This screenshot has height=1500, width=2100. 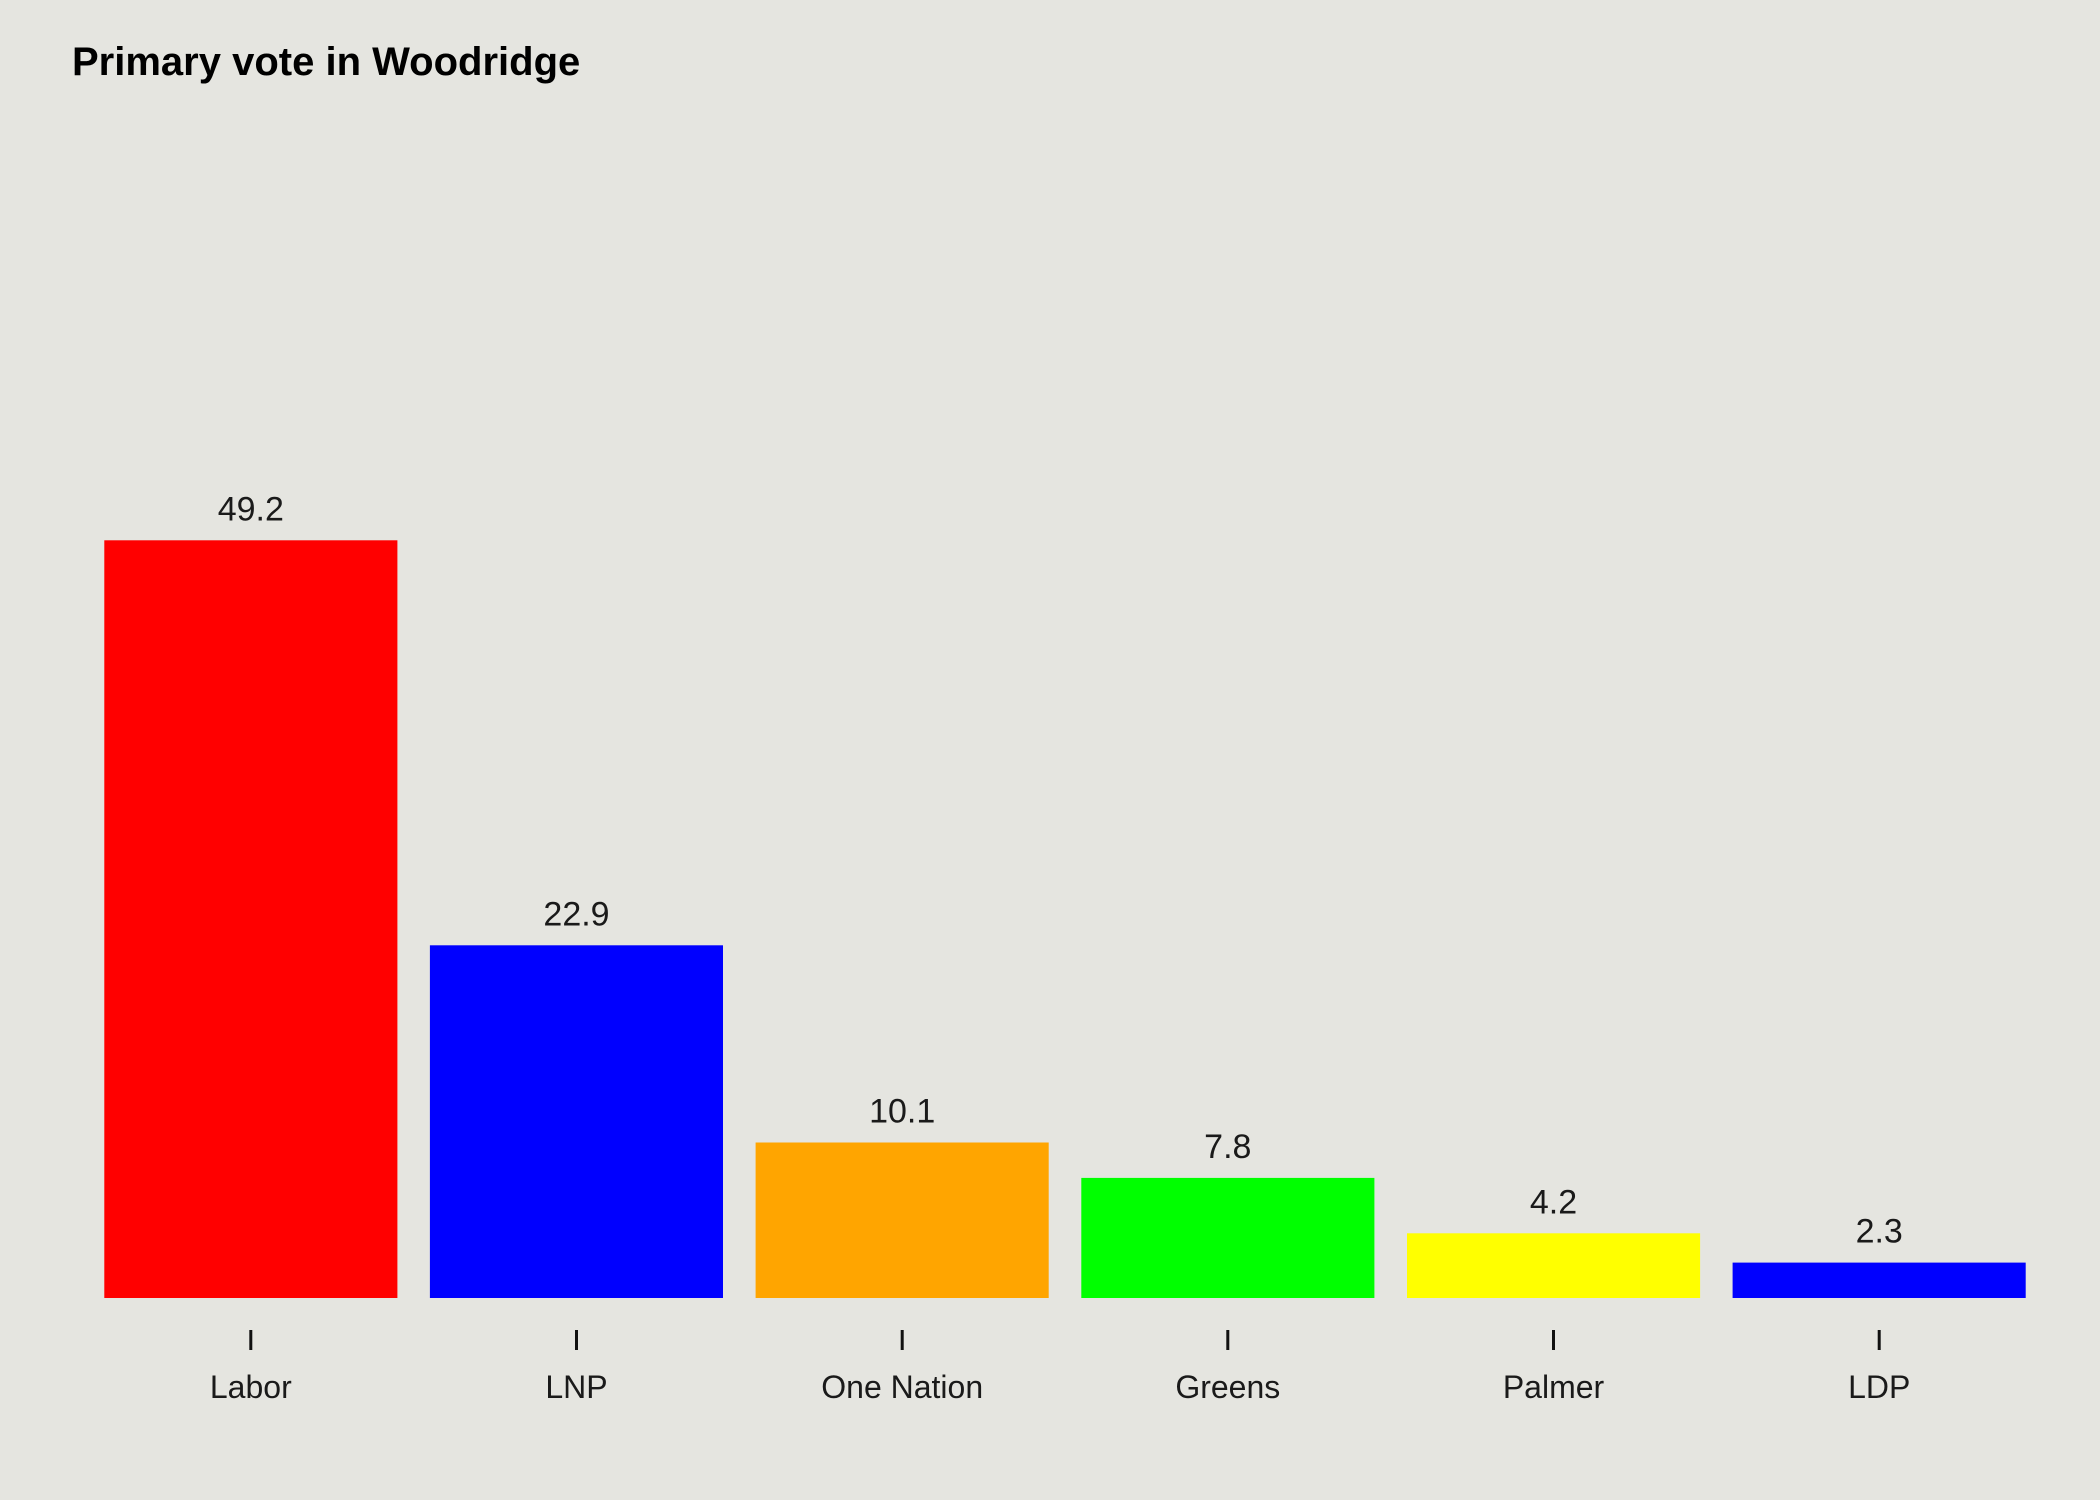 What do you see at coordinates (576, 1121) in the screenshot?
I see `bar-lnp` at bounding box center [576, 1121].